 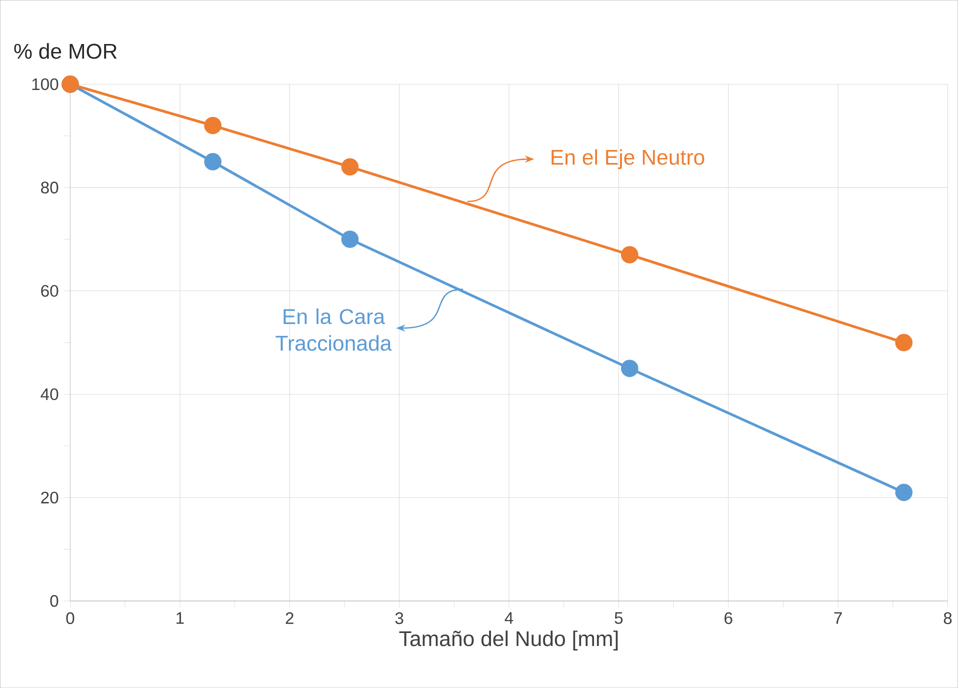 I want to click on y-axis-title: % de MOR, so click(x=65, y=51).